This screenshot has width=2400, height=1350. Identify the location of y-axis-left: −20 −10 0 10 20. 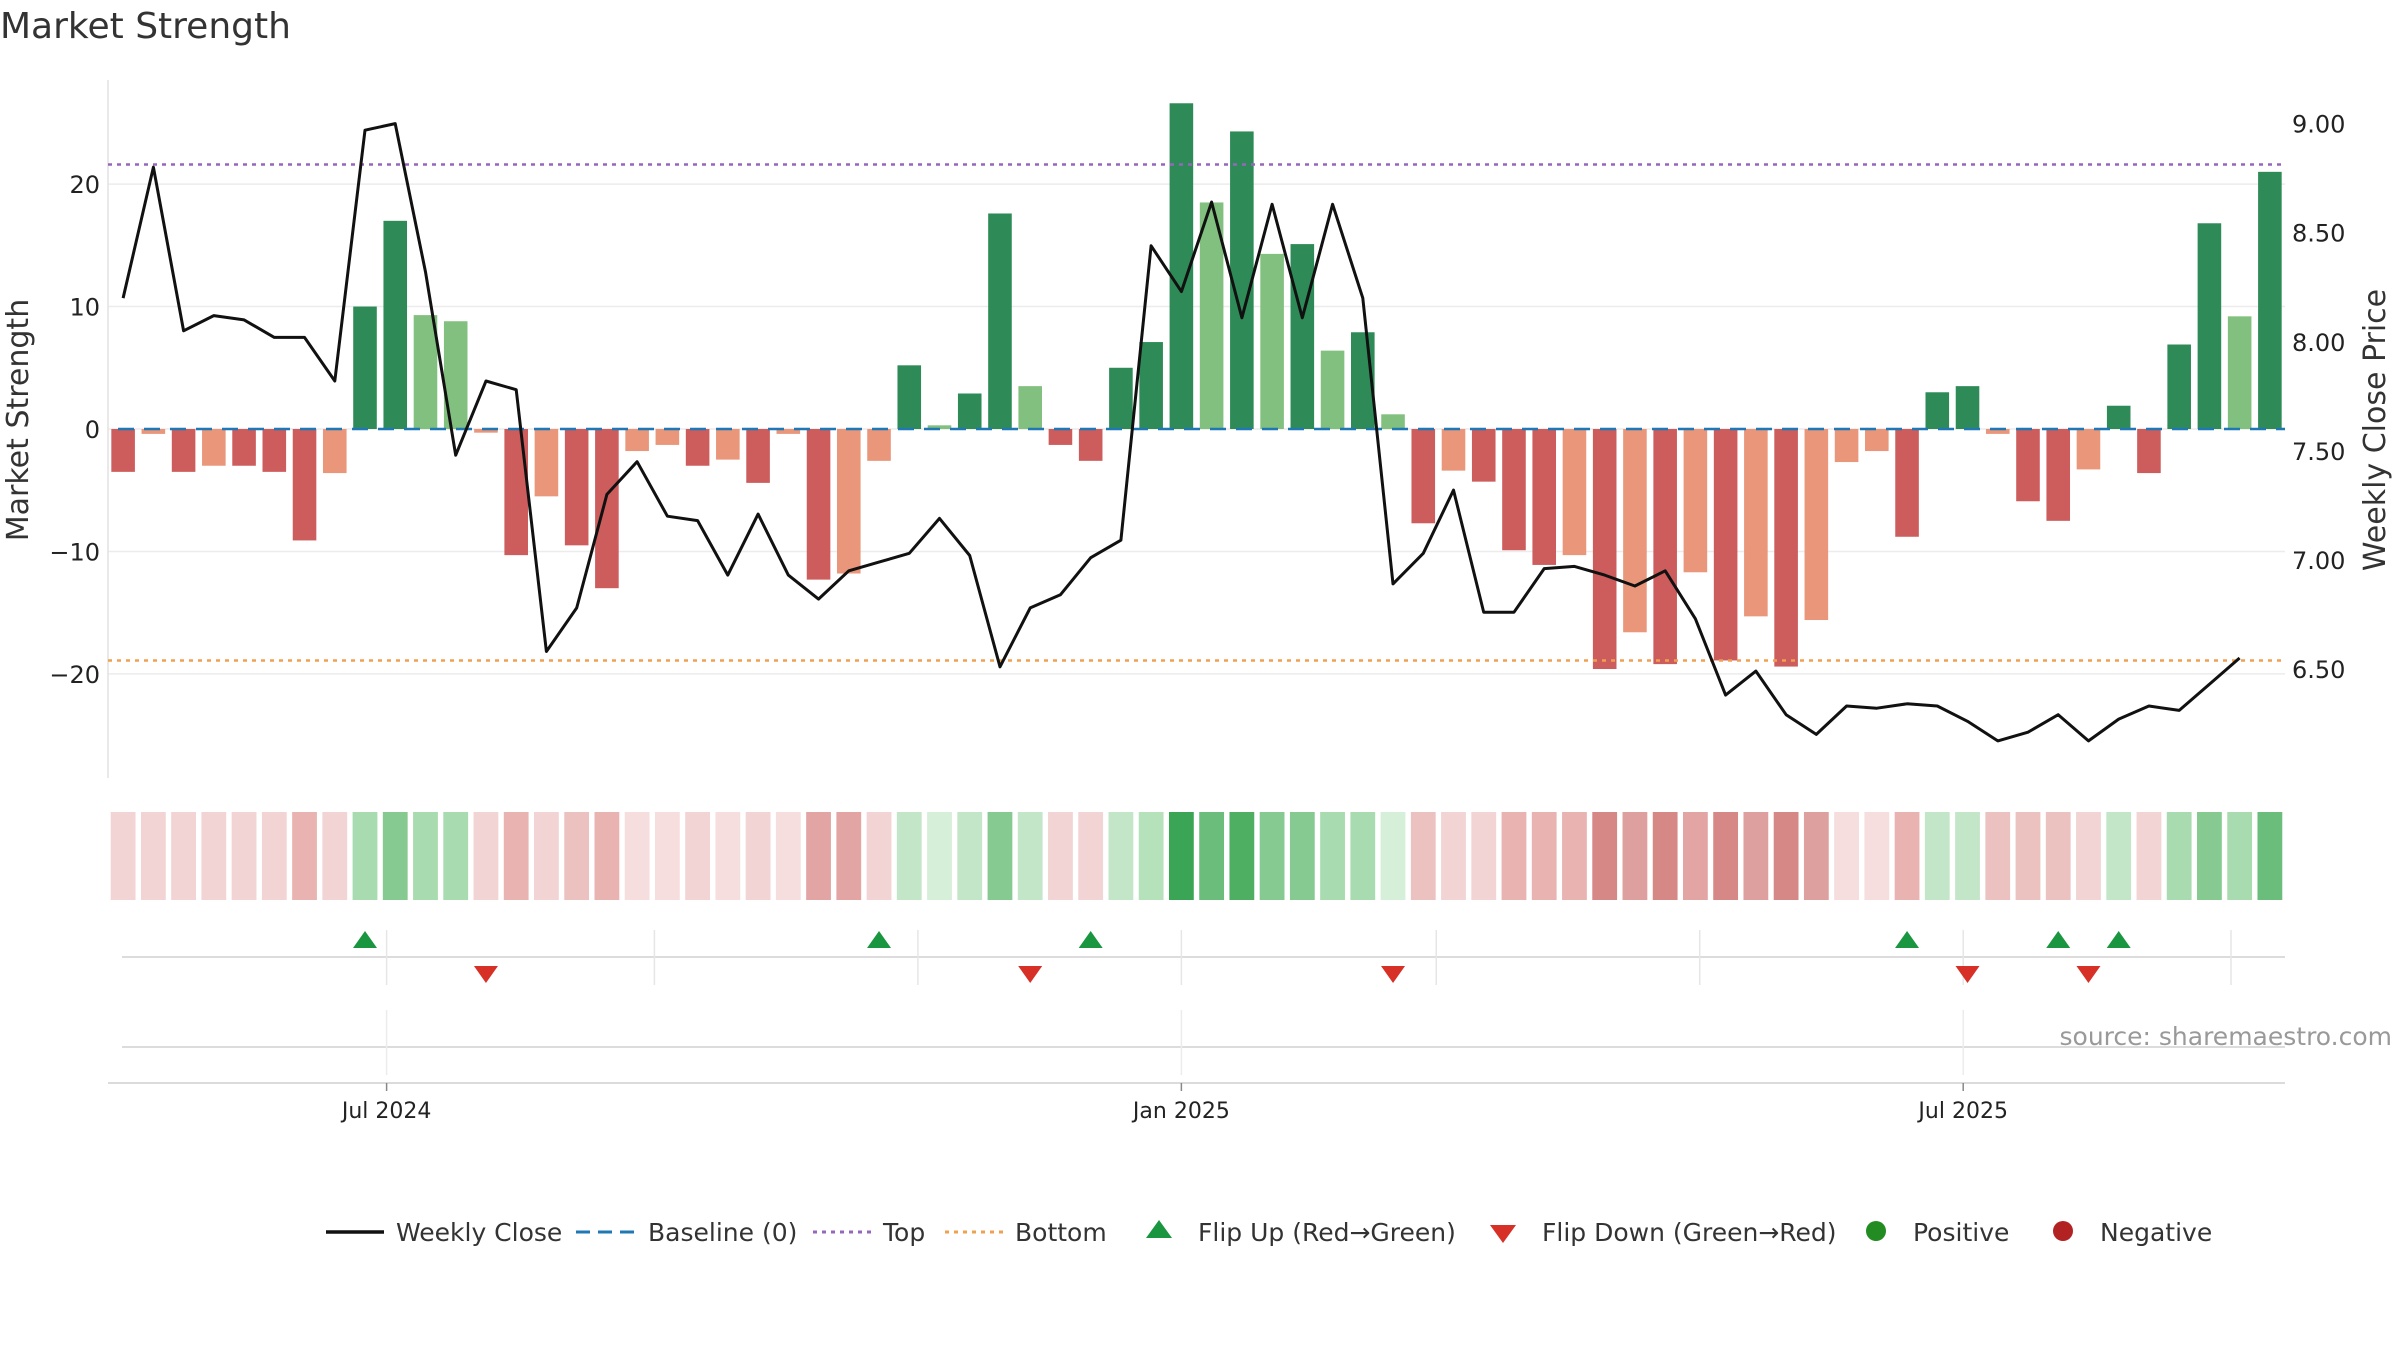
(74, 430).